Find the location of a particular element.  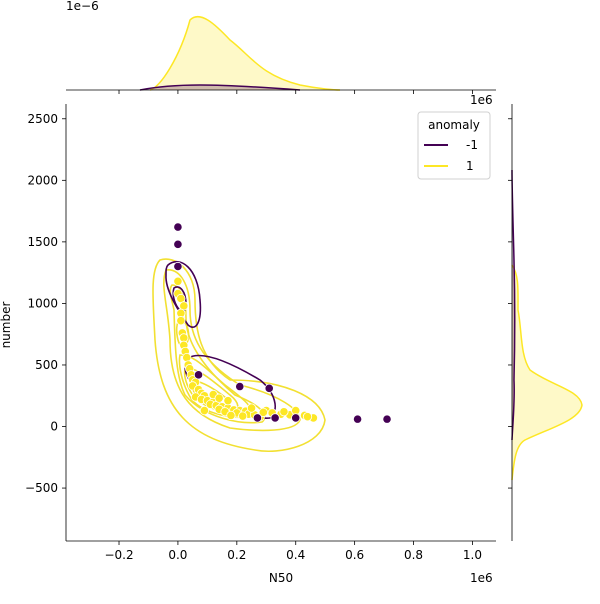

x-tick-label: 0.4 is located at coordinates (295, 555).